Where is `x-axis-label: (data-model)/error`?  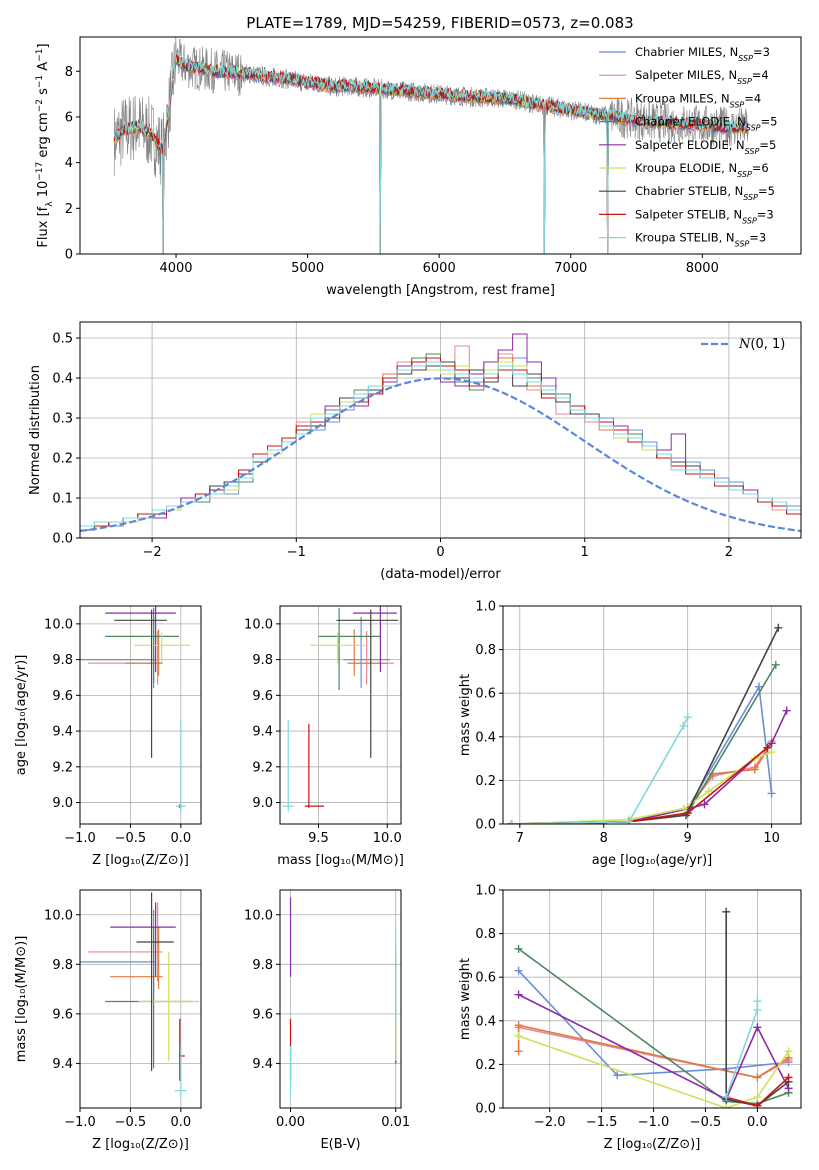 x-axis-label: (data-model)/error is located at coordinates (440, 574).